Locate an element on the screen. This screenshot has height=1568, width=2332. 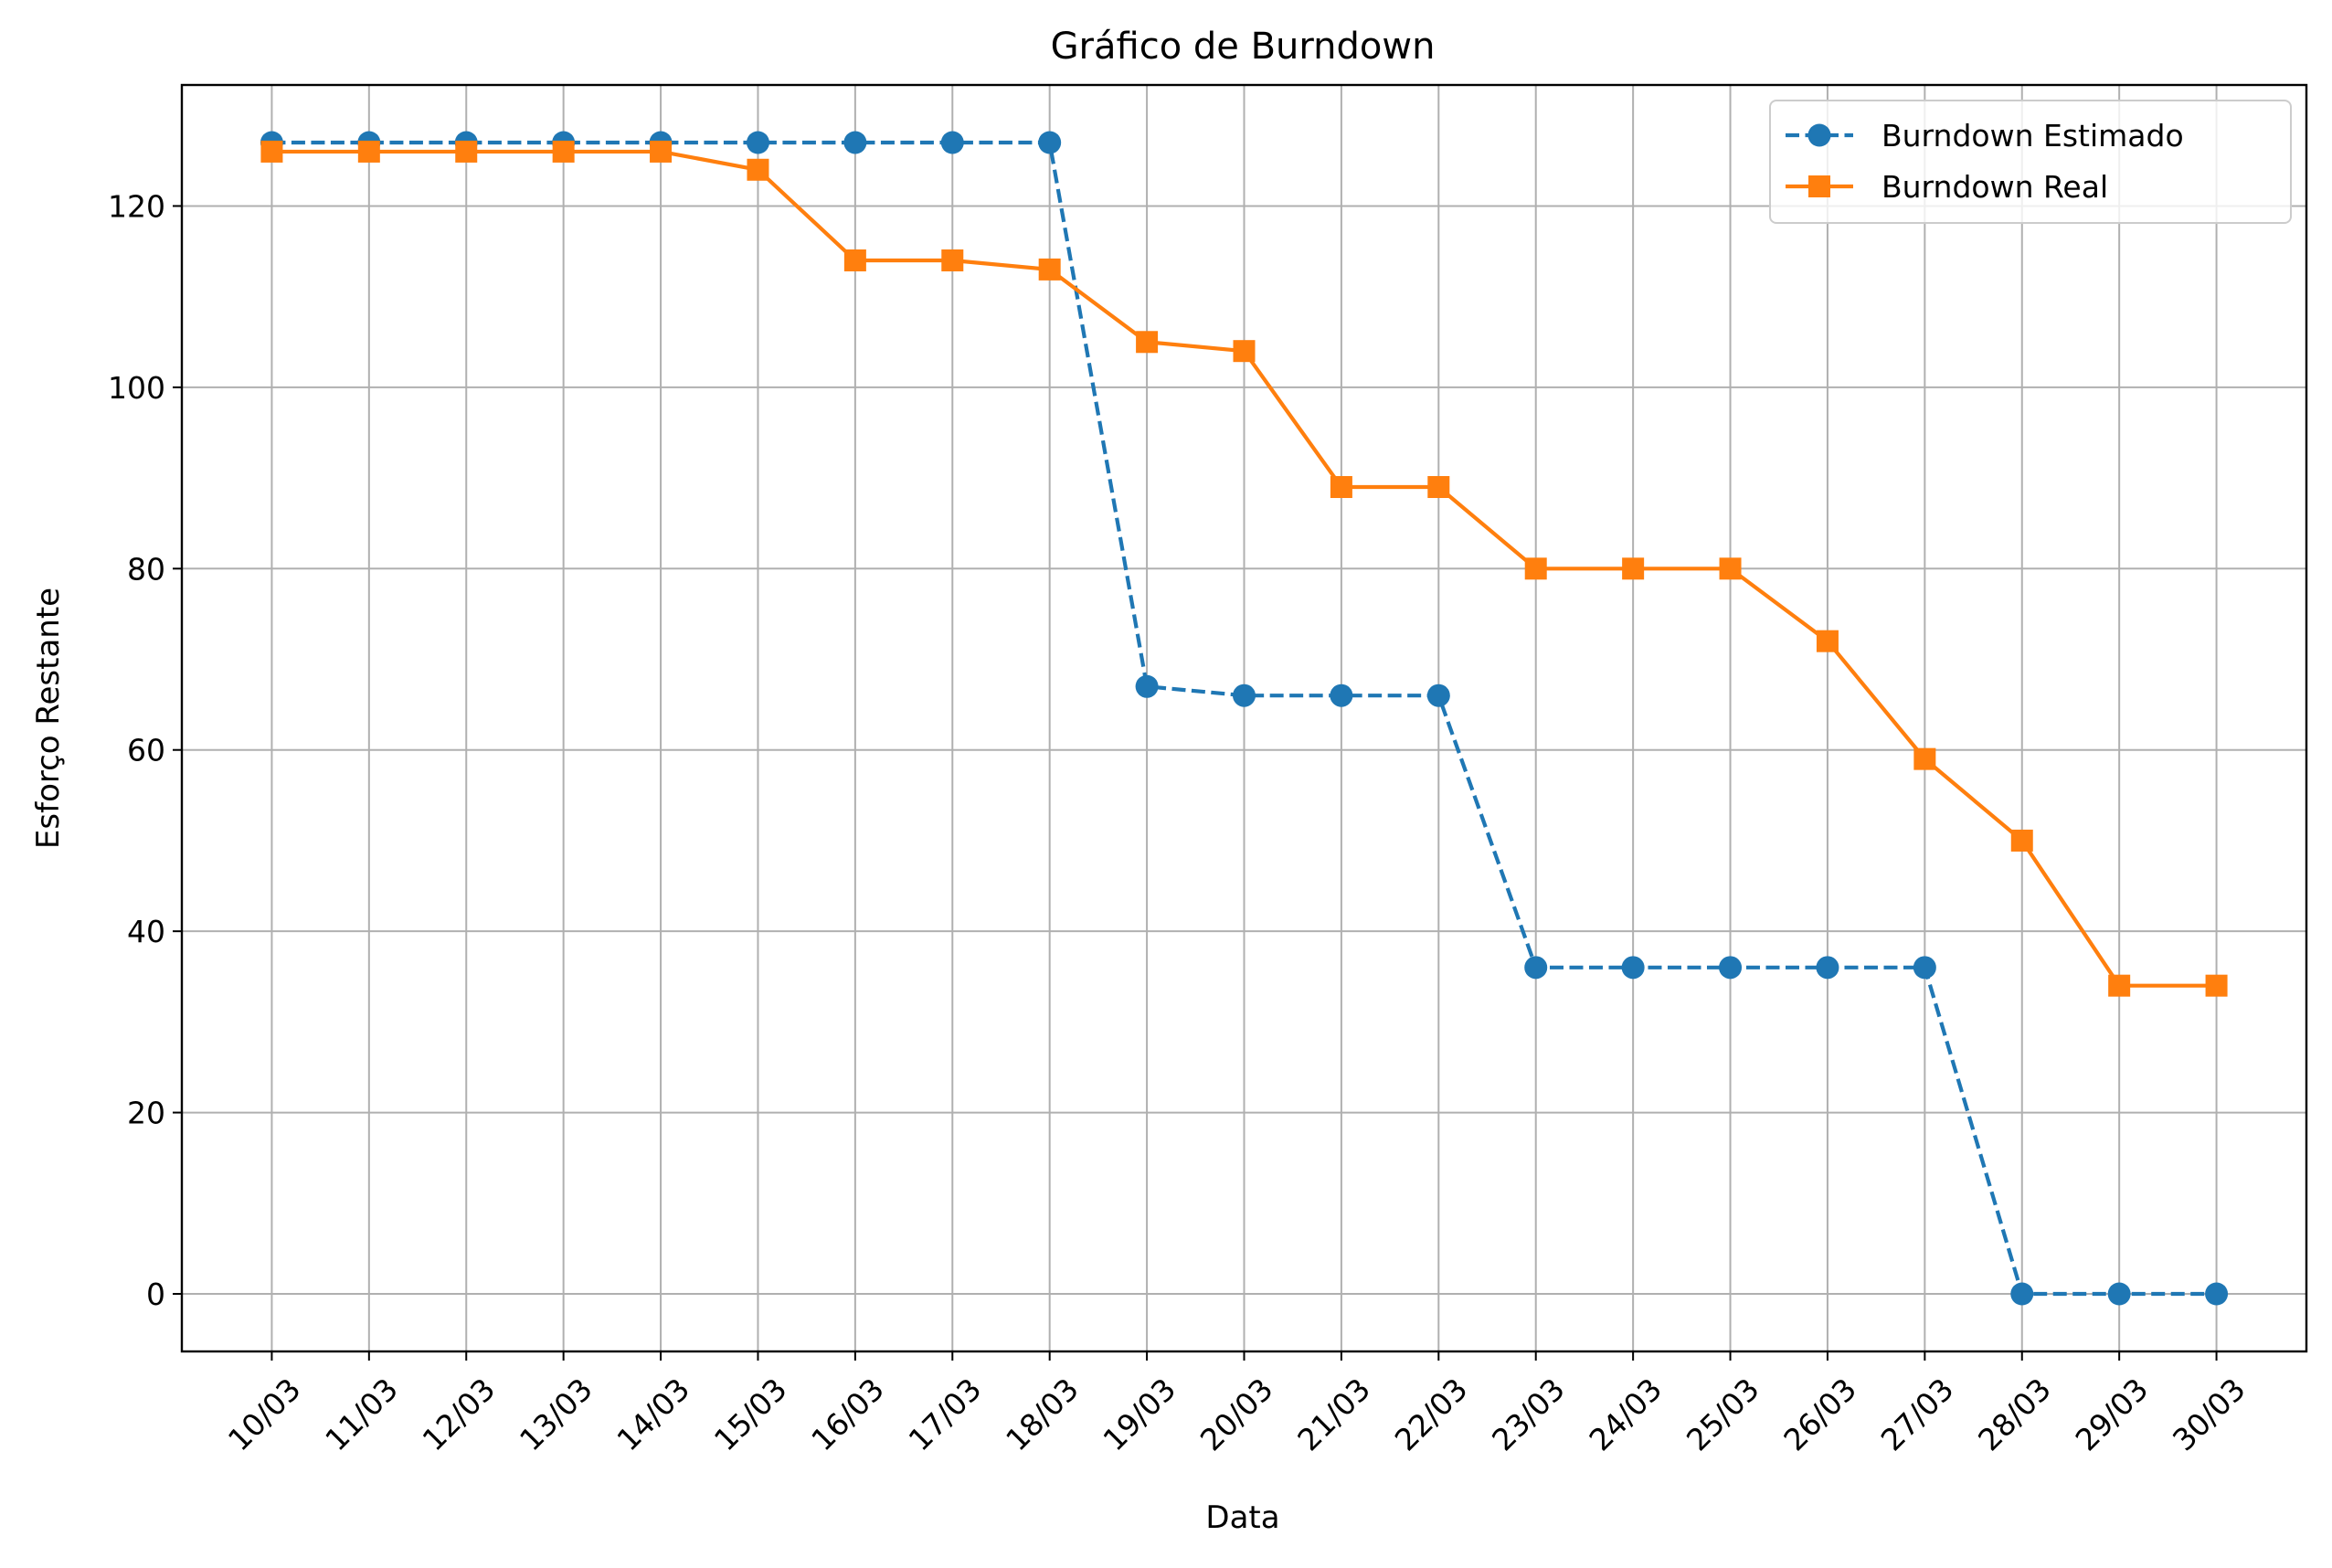
y-tick-label: 0 is located at coordinates (155, 1295).